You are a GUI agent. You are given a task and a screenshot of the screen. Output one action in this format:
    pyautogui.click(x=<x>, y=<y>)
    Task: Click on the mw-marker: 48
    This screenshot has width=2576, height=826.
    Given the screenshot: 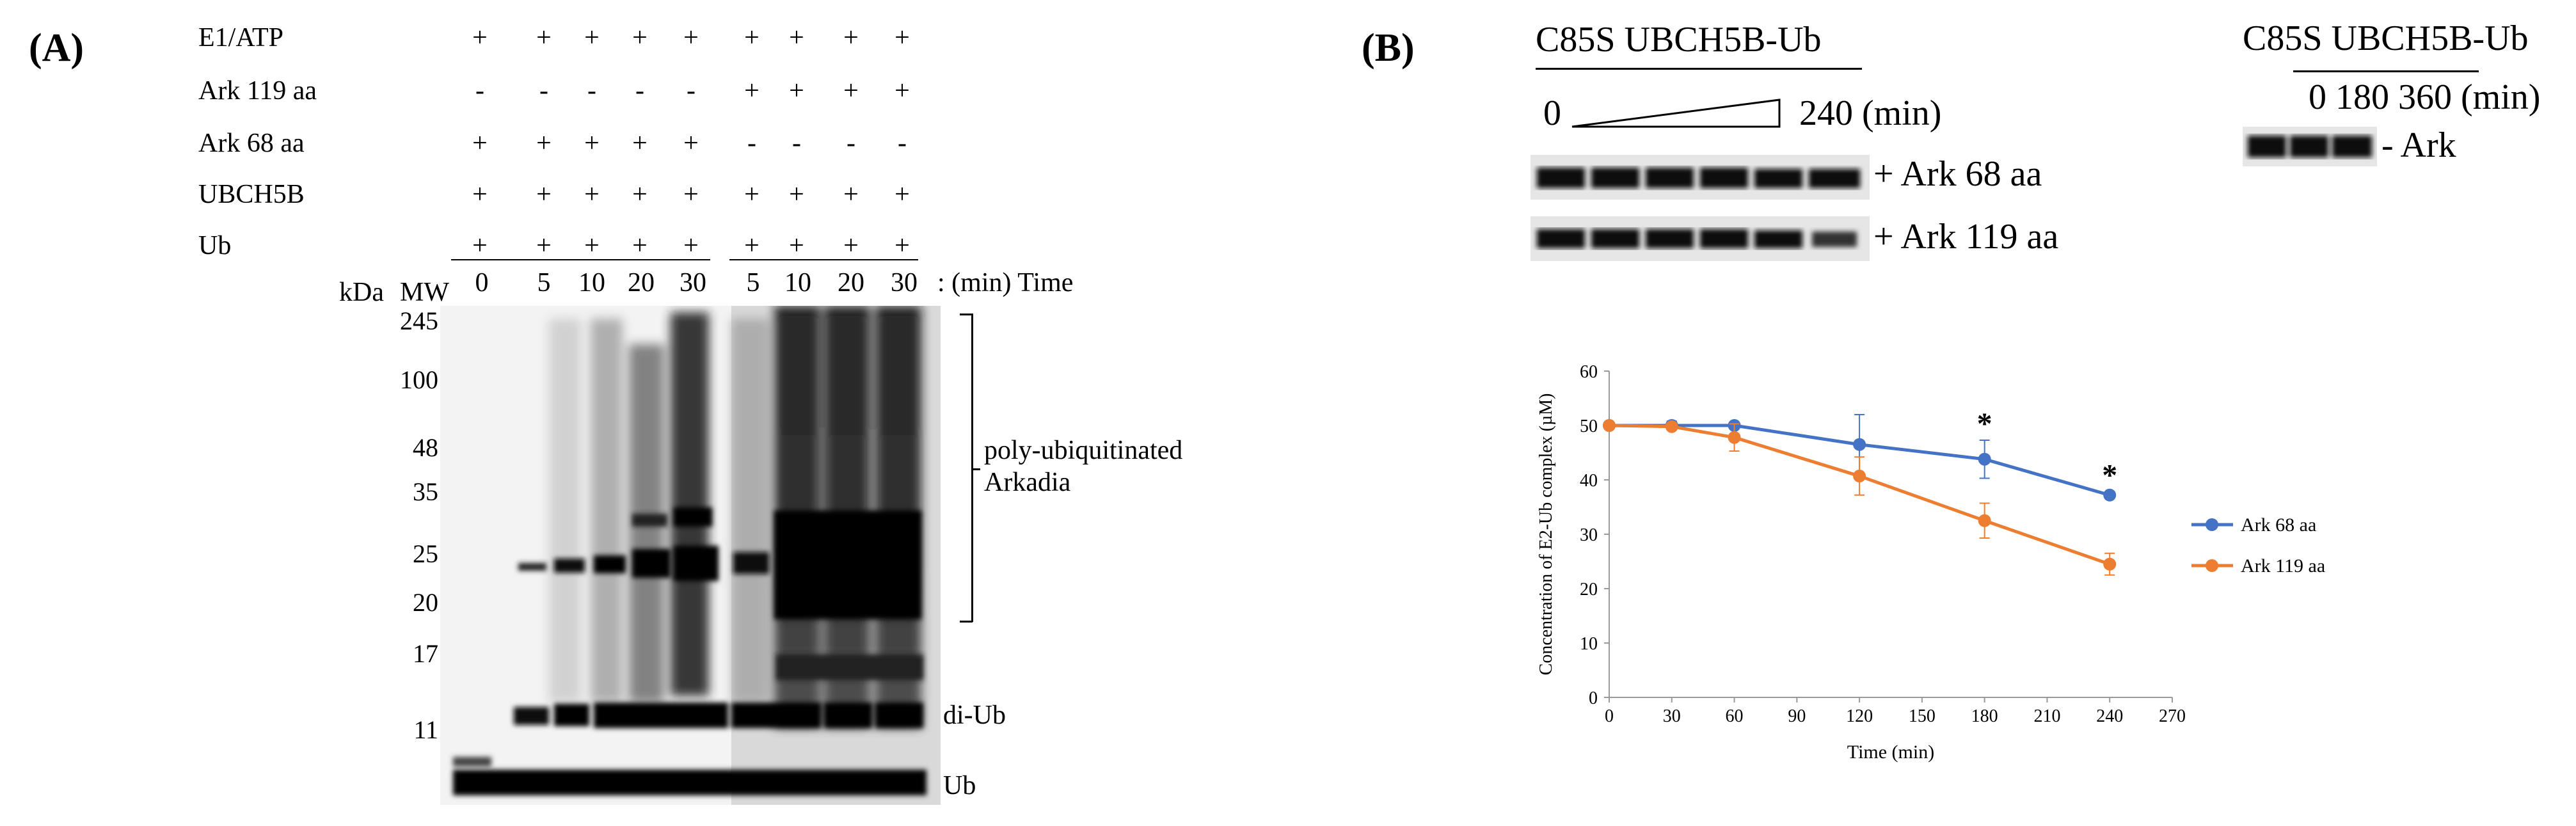 What is the action you would take?
    pyautogui.click(x=426, y=447)
    